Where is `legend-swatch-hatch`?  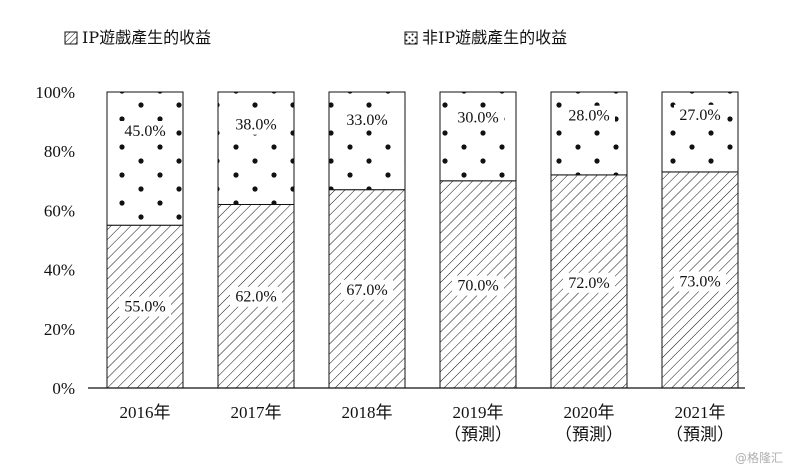
legend-swatch-hatch is located at coordinates (71, 38).